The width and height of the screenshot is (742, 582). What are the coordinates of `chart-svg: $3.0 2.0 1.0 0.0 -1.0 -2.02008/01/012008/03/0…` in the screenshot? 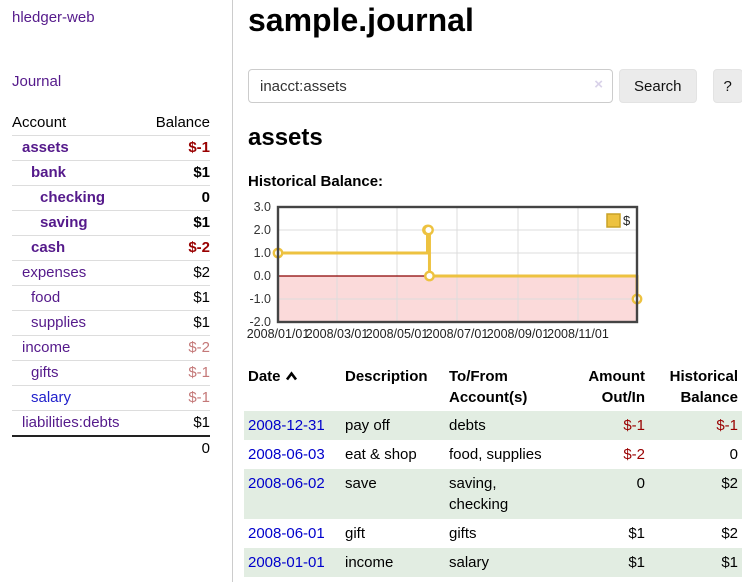 It's located at (445, 270).